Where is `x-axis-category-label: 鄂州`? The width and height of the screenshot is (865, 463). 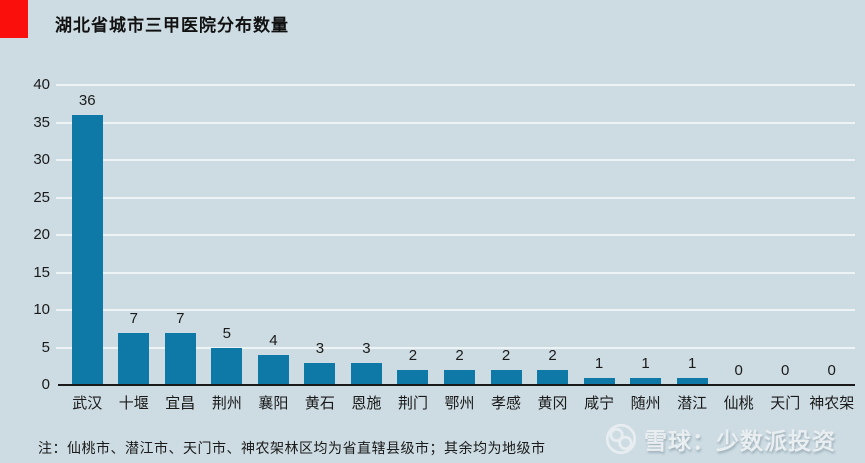
x-axis-category-label: 鄂州 is located at coordinates (459, 403).